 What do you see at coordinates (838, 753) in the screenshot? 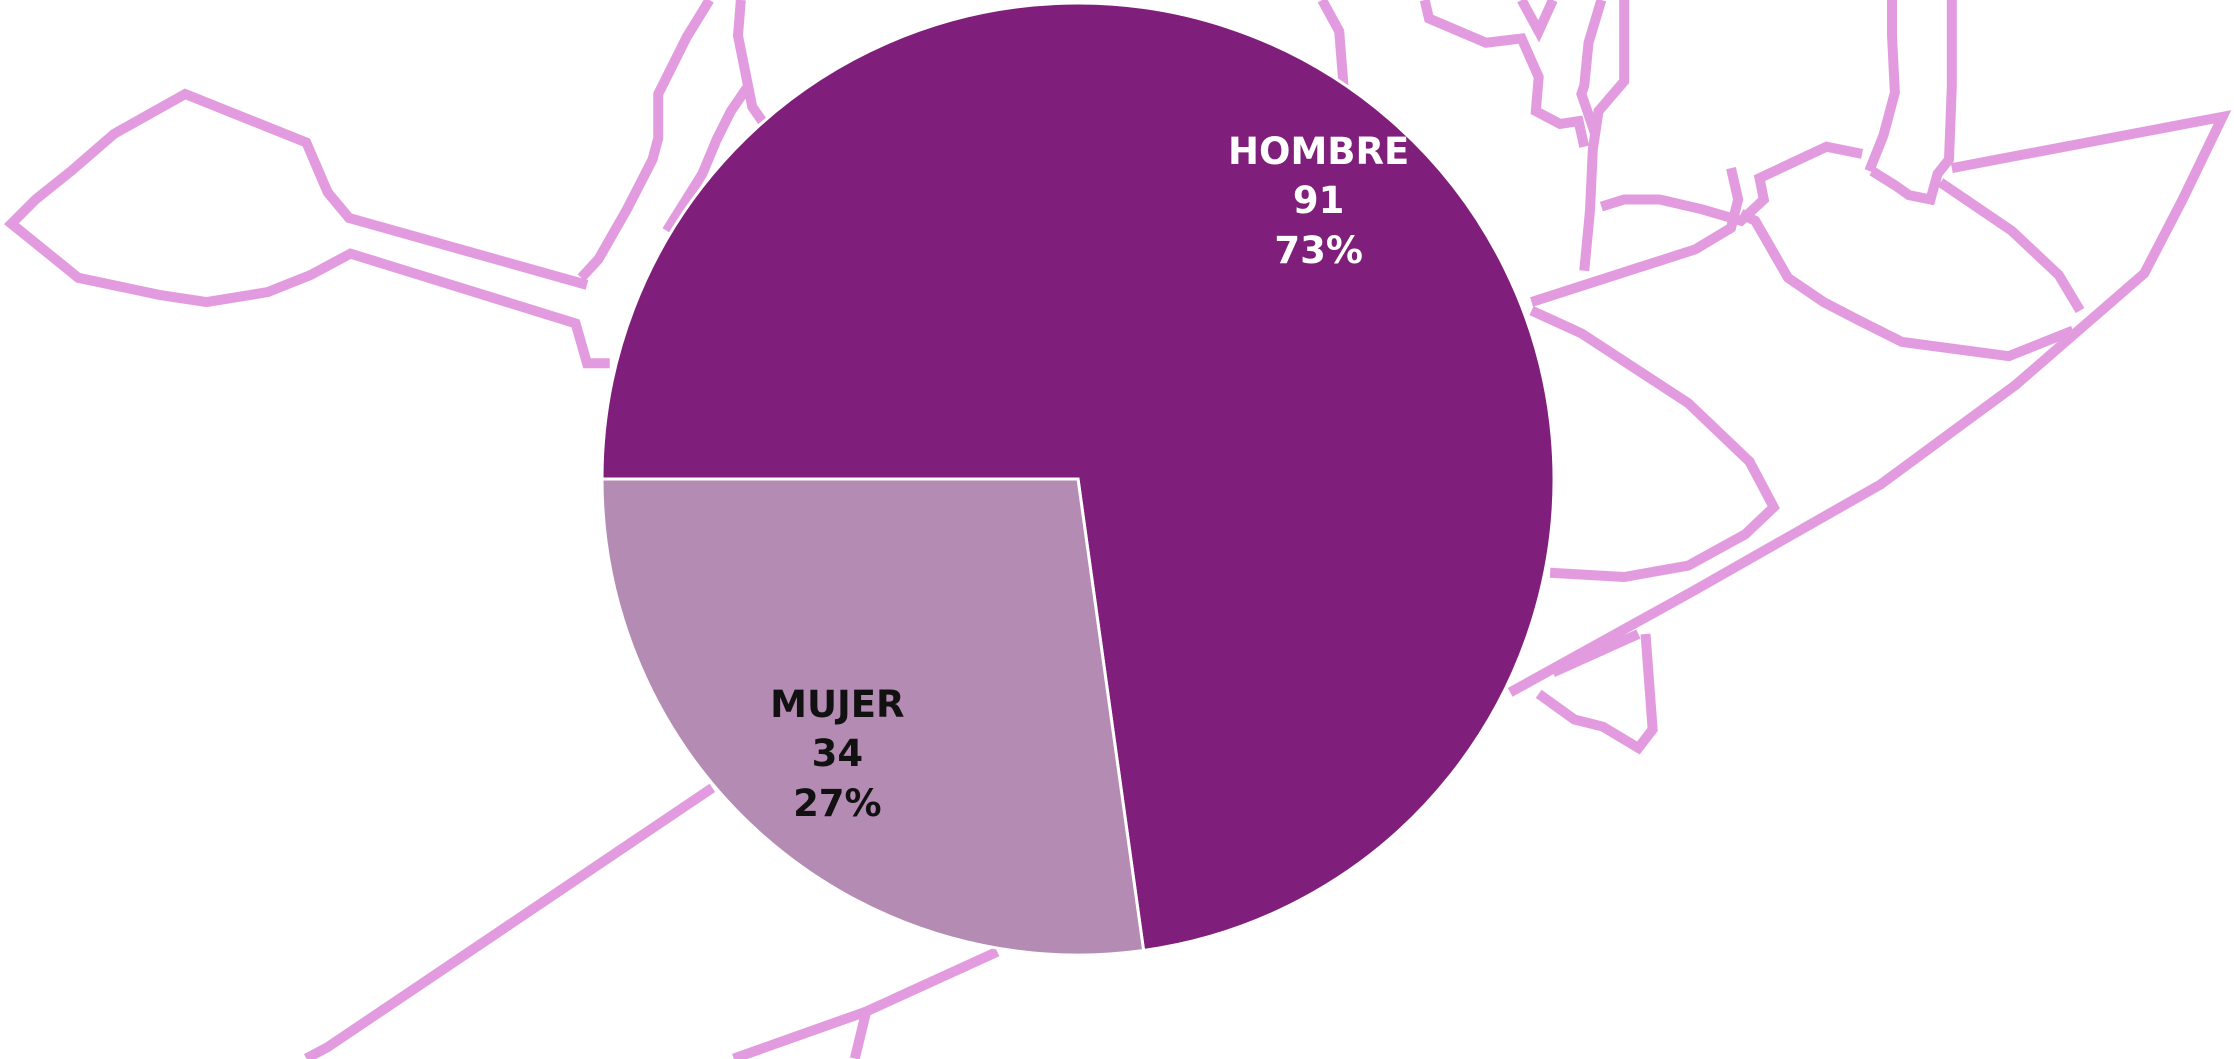
I see `slice-value-label: 34` at bounding box center [838, 753].